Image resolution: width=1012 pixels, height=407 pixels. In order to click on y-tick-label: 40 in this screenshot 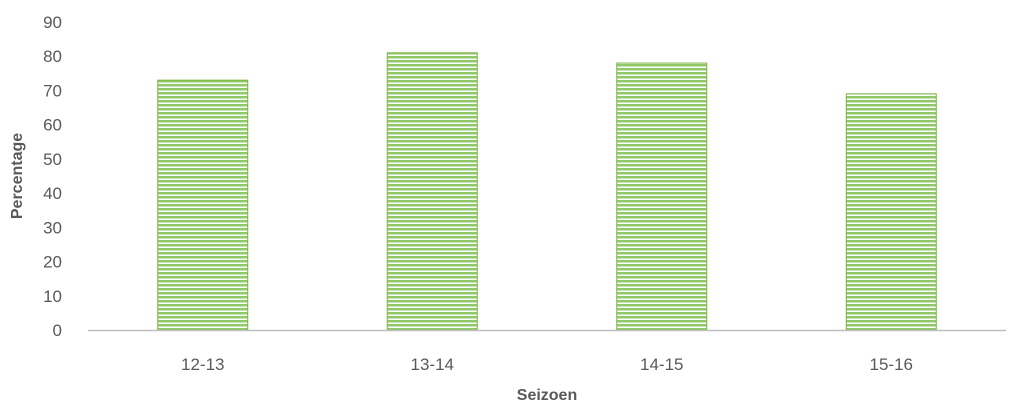, I will do `click(52, 193)`.